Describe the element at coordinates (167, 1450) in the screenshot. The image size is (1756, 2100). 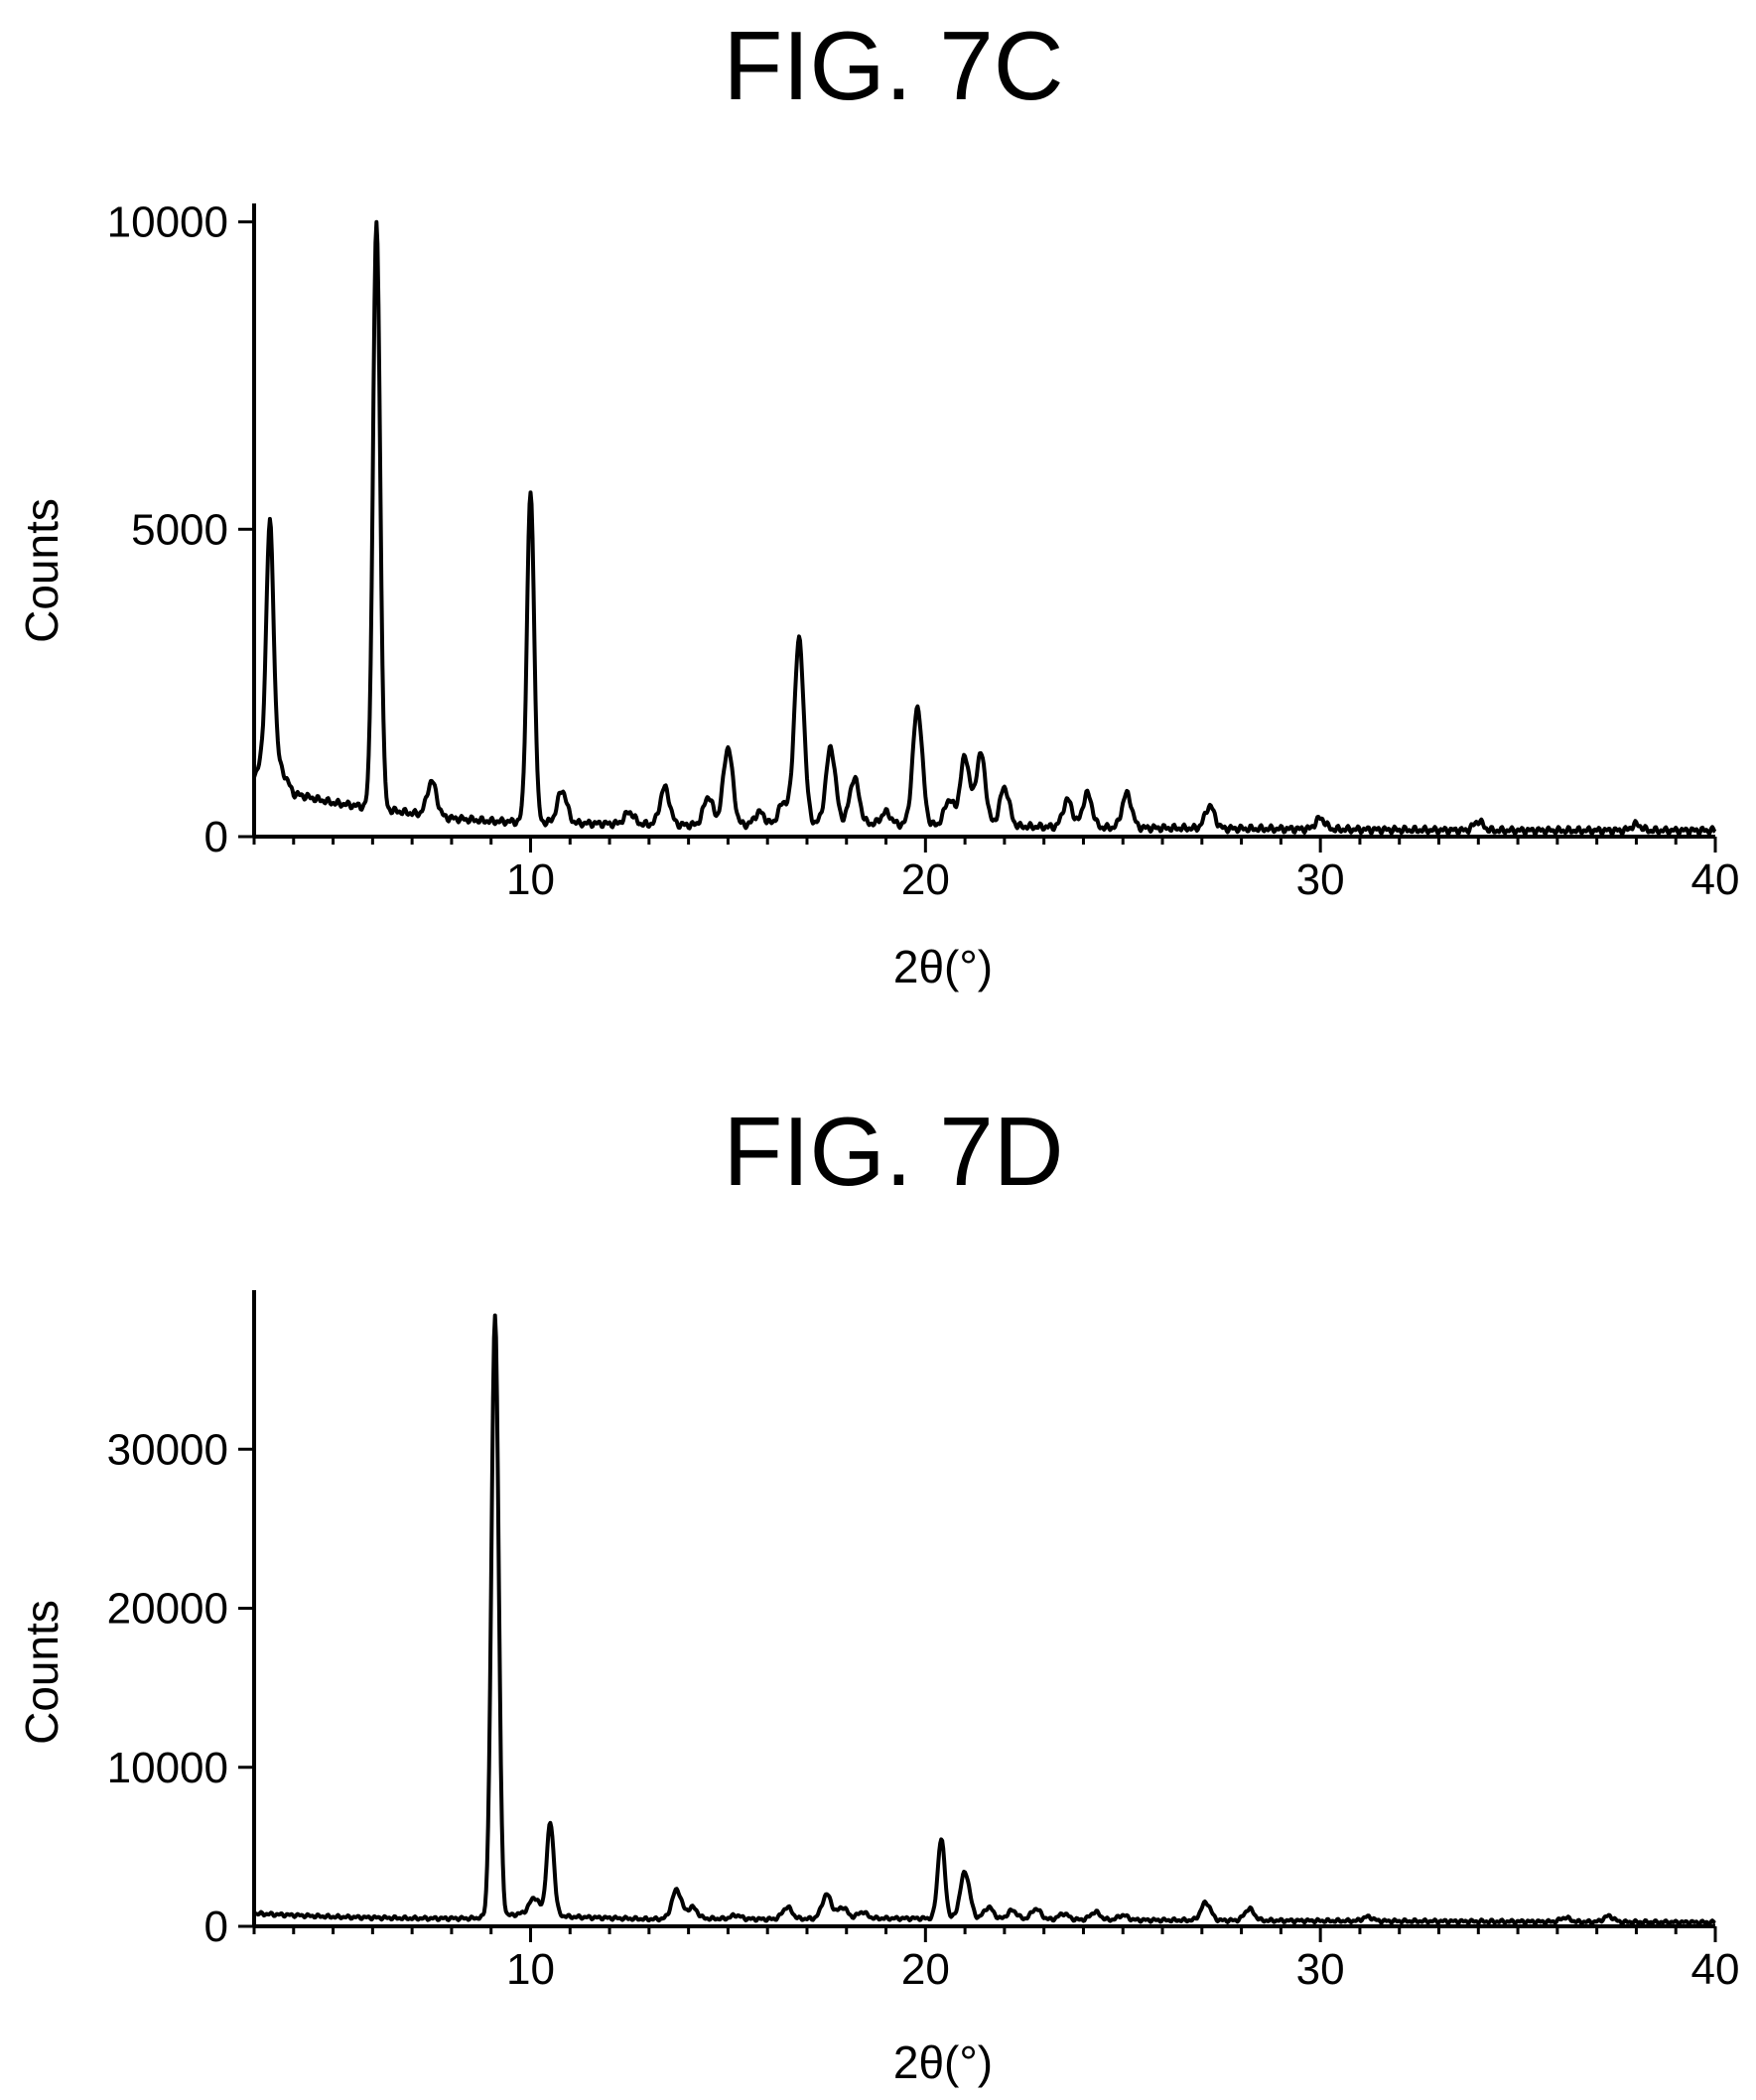
I see `y-tick-label: 30000` at that location.